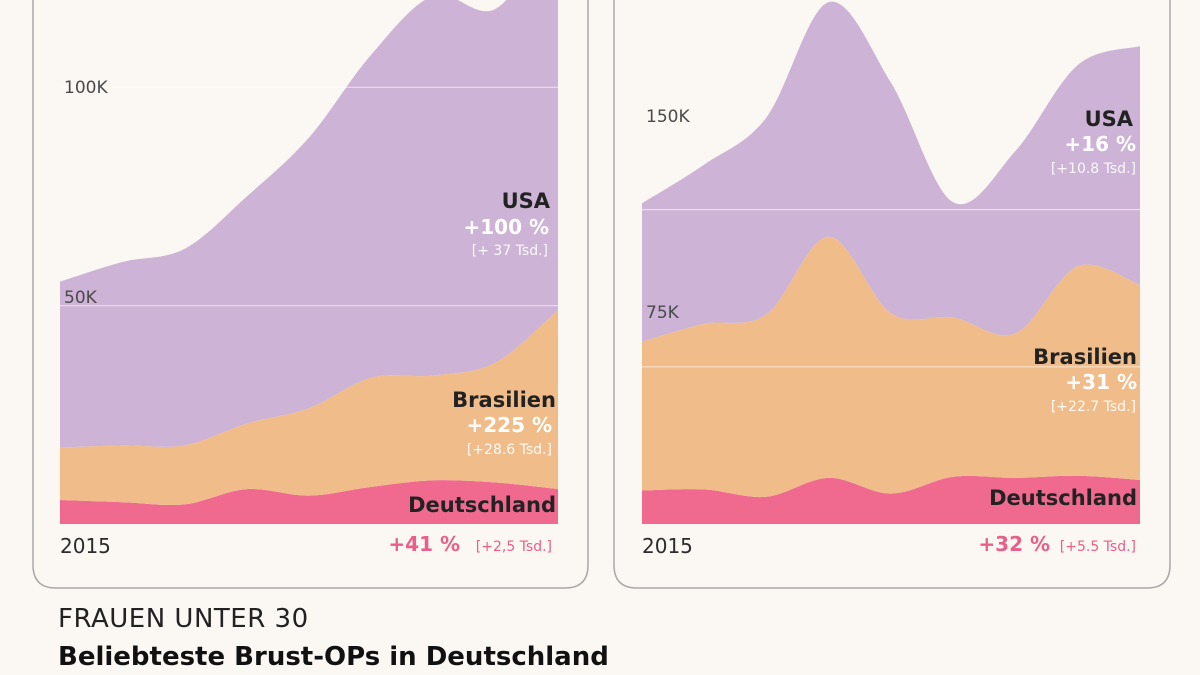  What do you see at coordinates (424, 544) in the screenshot?
I see `left-deutschland-change-pct: +41 %` at bounding box center [424, 544].